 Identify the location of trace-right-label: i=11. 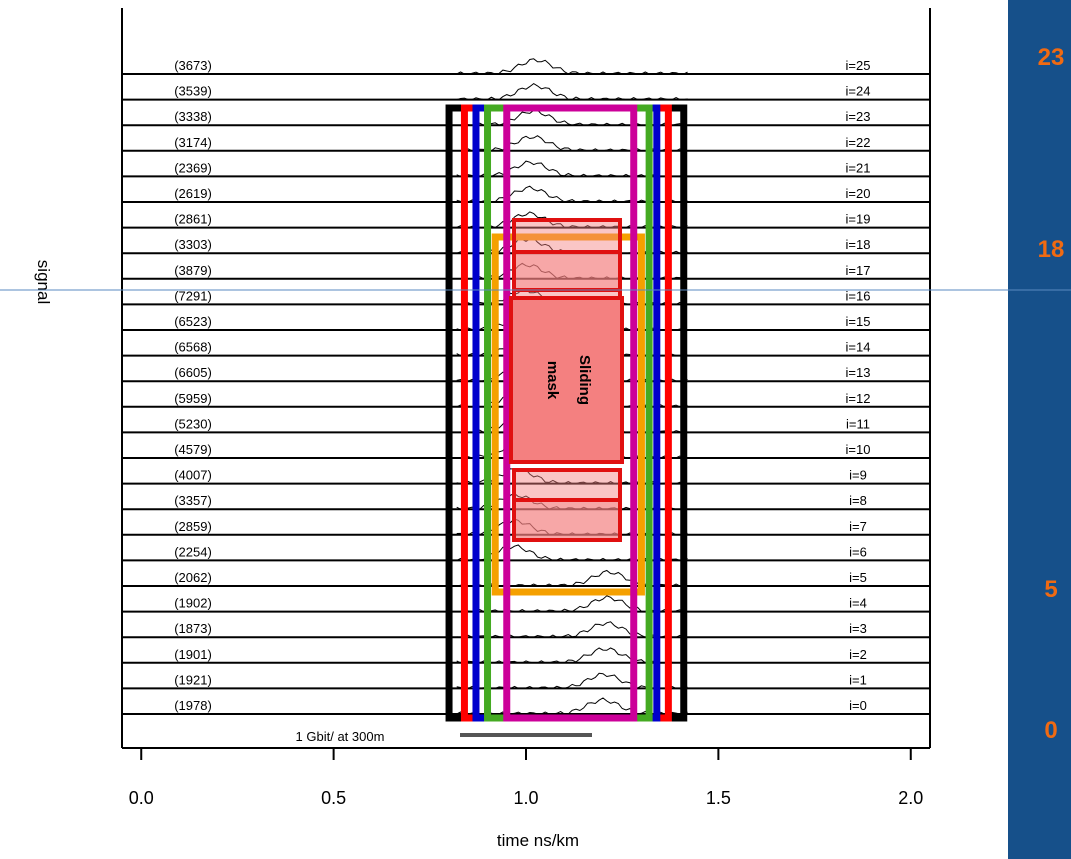
(858, 423).